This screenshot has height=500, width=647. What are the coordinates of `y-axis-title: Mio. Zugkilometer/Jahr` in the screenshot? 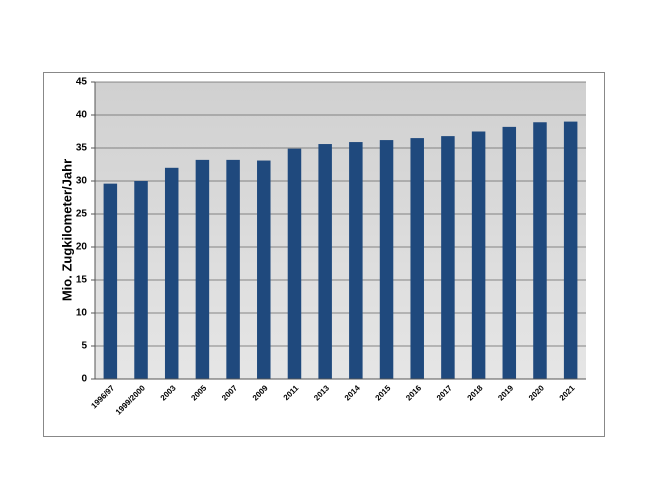 It's located at (66, 230).